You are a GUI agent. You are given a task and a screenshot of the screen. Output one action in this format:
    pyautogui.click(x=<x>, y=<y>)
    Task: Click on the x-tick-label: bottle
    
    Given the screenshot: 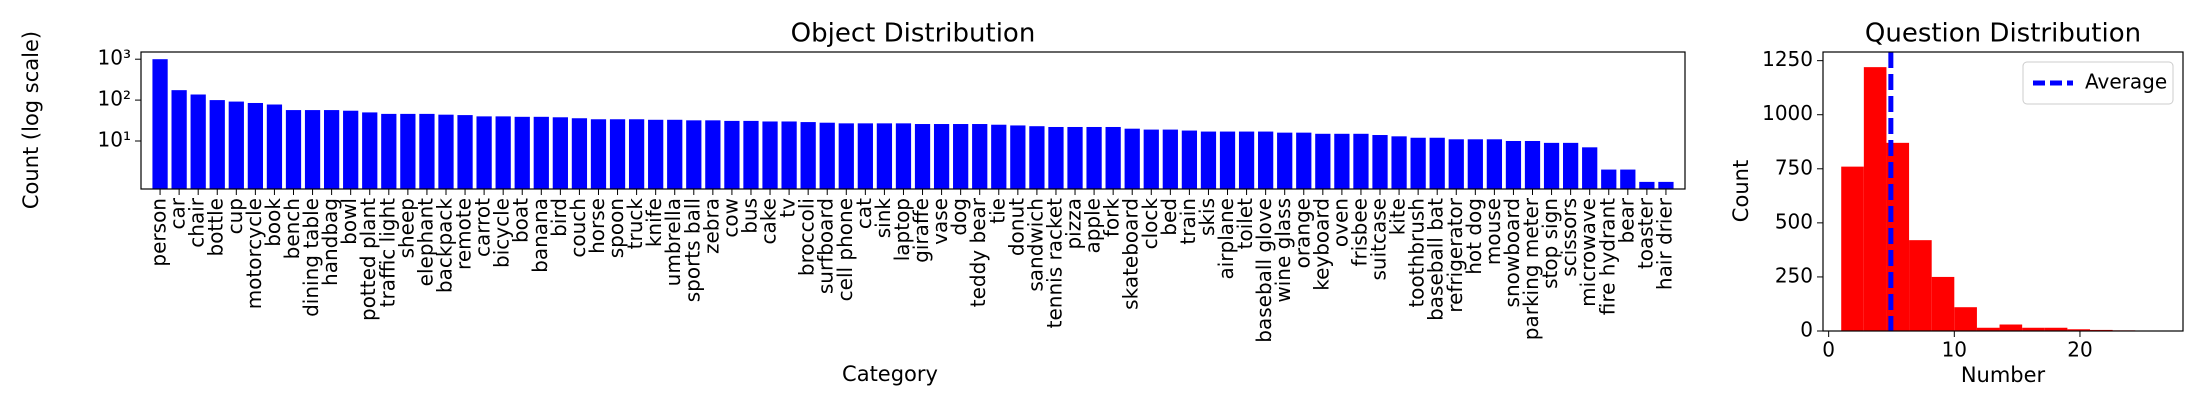 What is the action you would take?
    pyautogui.click(x=216, y=227)
    